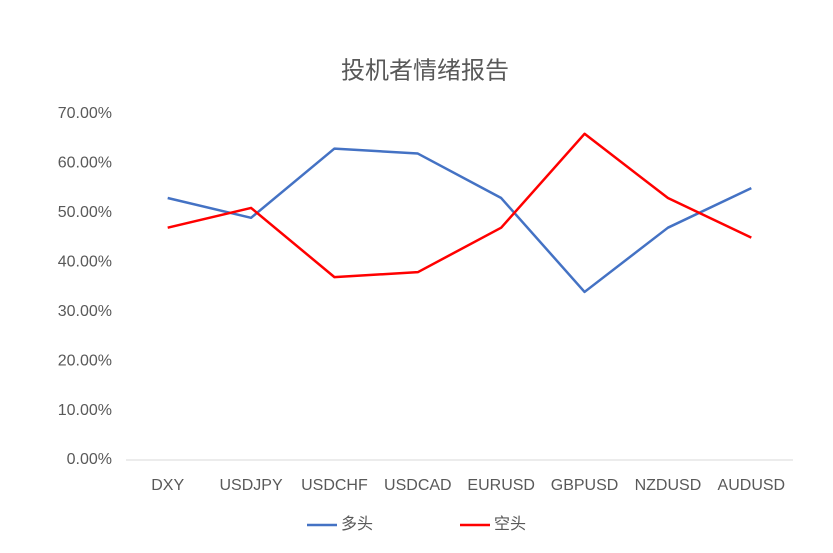 This screenshot has width=833, height=553. What do you see at coordinates (85, 212) in the screenshot?
I see `y-tick-label: 50.00%` at bounding box center [85, 212].